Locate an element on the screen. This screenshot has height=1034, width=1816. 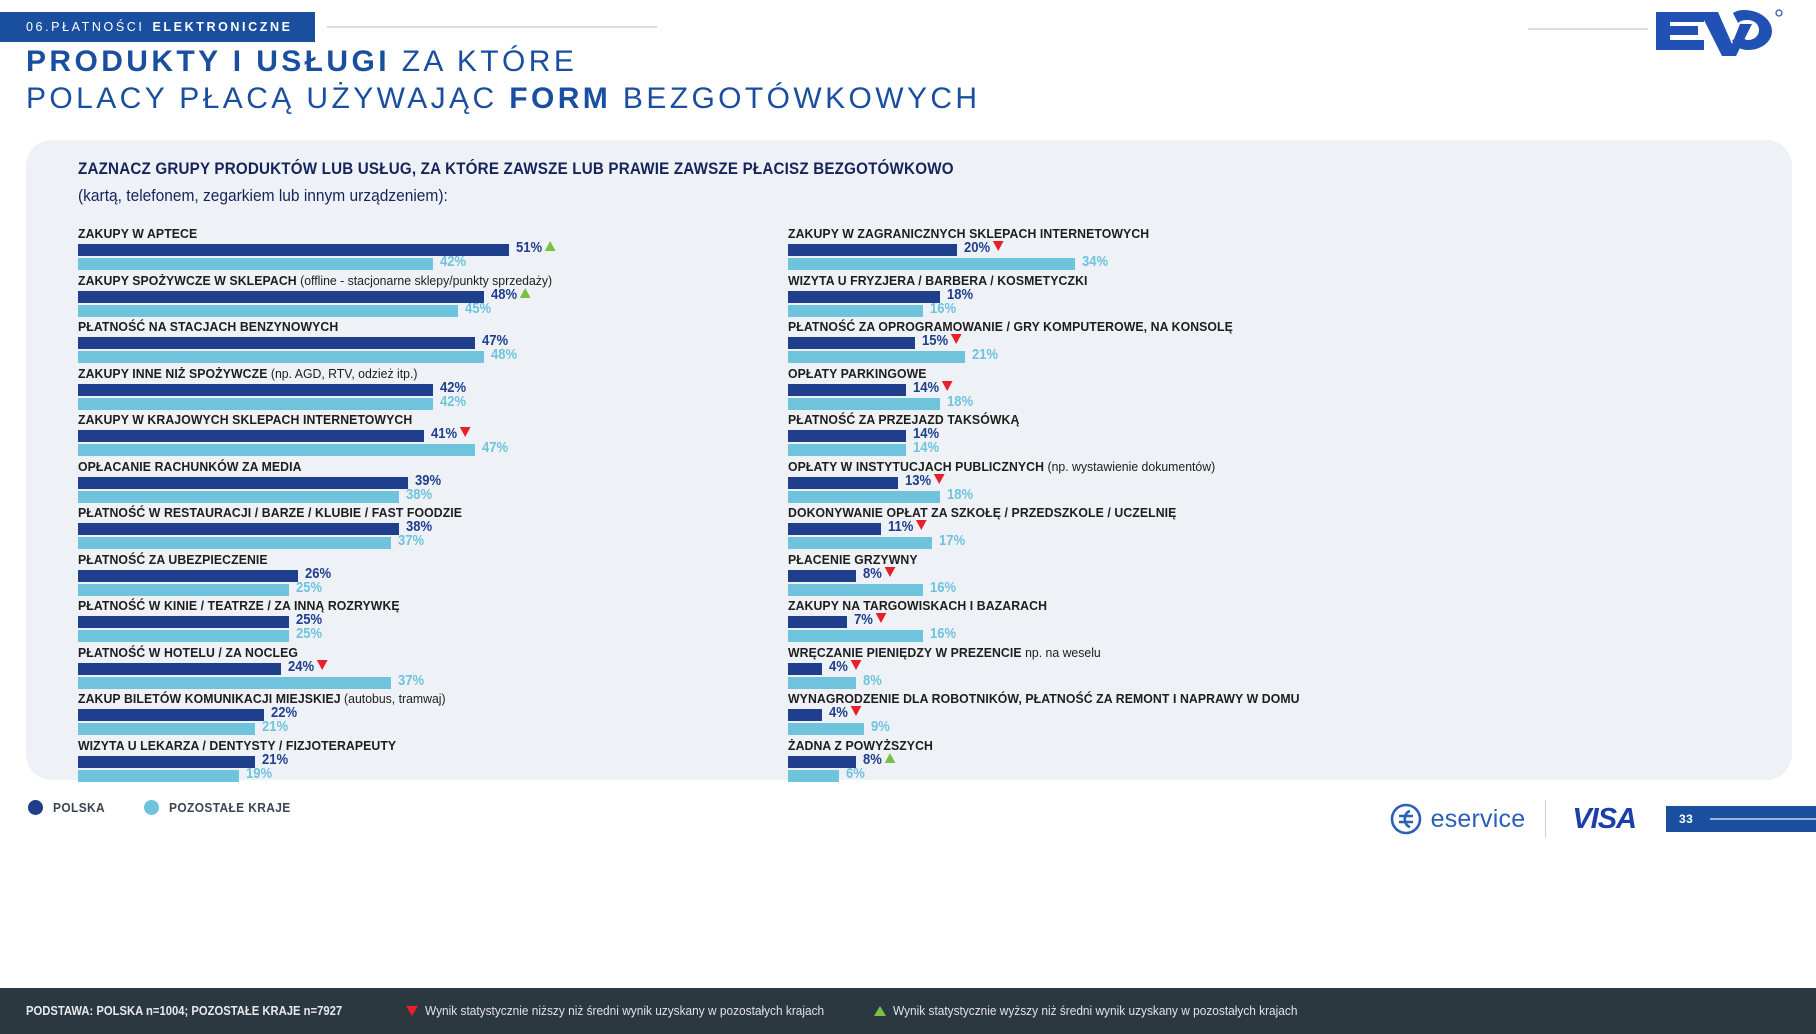
bar-label-primary: ZAKUP BILETÓW KOMUNIKACJI MIEJSKIEJ is located at coordinates (209, 698).